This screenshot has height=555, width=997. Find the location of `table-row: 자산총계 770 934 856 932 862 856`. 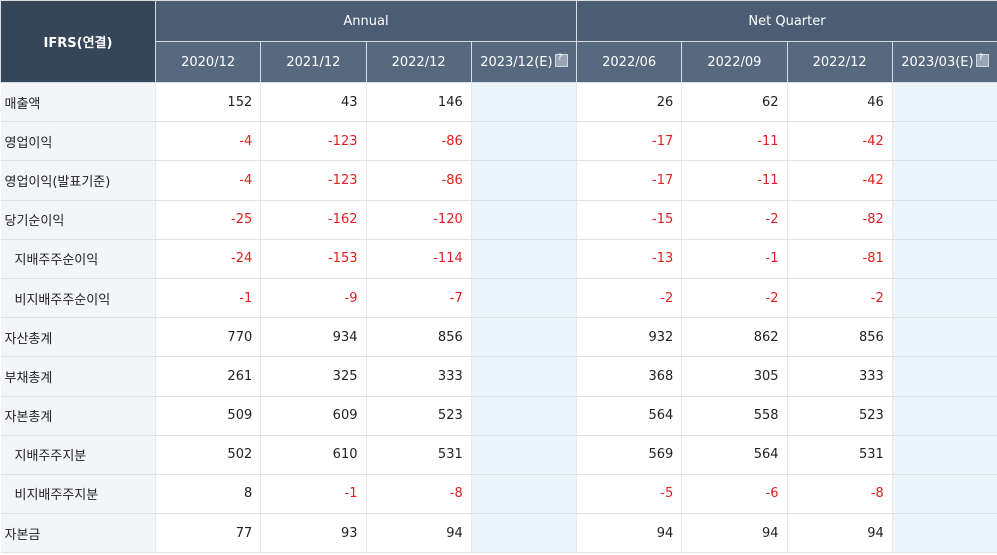

table-row: 자산총계 770 934 856 932 862 856 is located at coordinates (498, 337).